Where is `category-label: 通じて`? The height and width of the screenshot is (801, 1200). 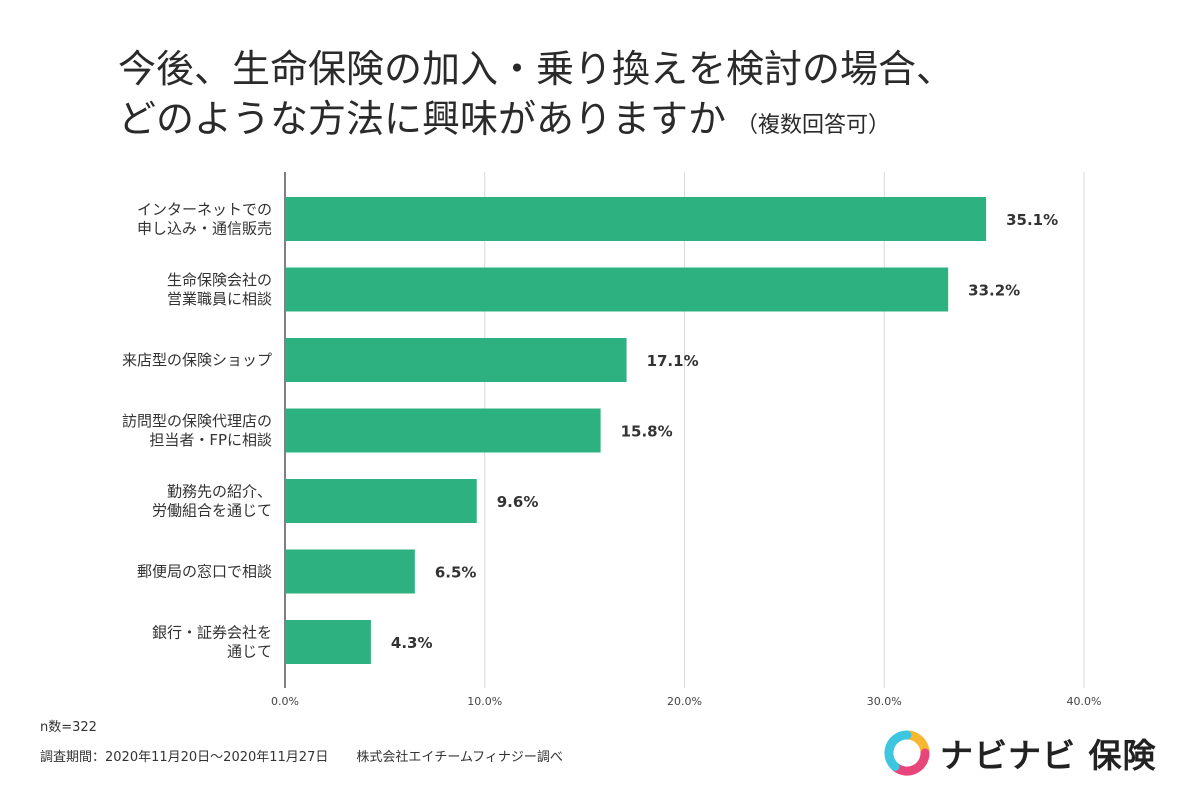 category-label: 通じて is located at coordinates (249, 652).